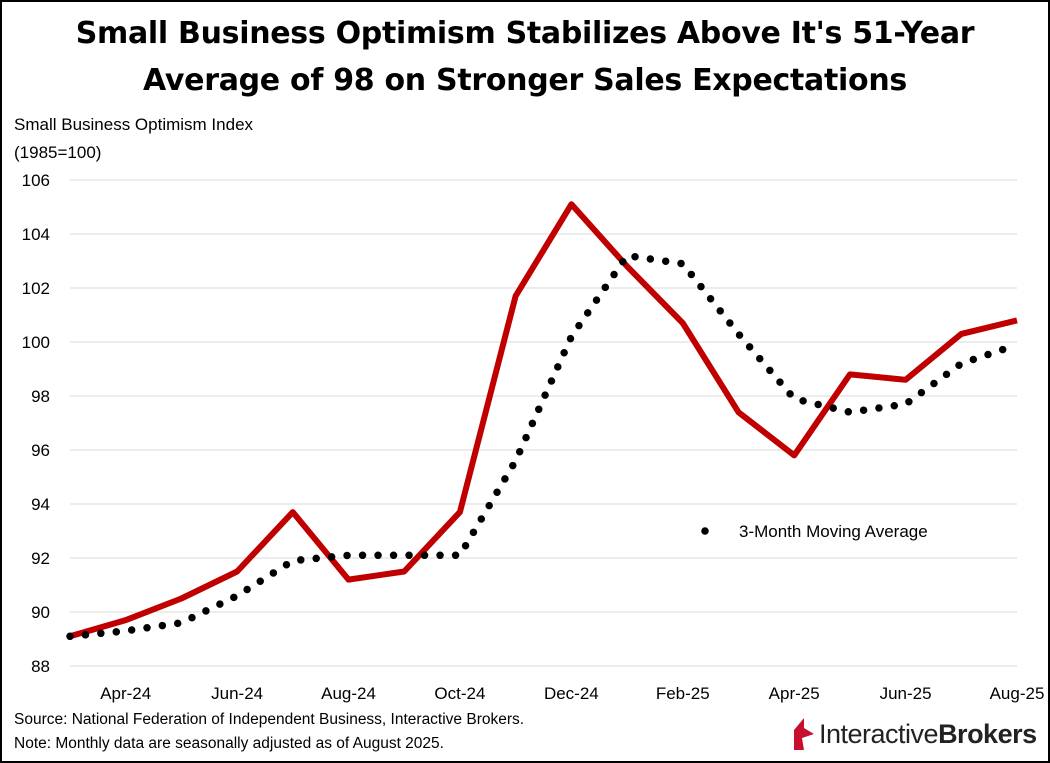 The width and height of the screenshot is (1050, 763). Describe the element at coordinates (906, 693) in the screenshot. I see `x-tick-label: Jun-25` at that location.